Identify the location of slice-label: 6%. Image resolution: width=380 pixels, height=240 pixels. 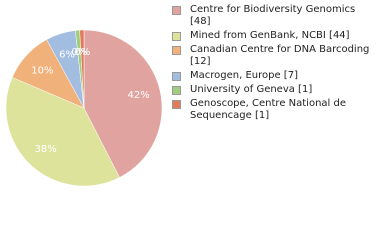
(67, 54).